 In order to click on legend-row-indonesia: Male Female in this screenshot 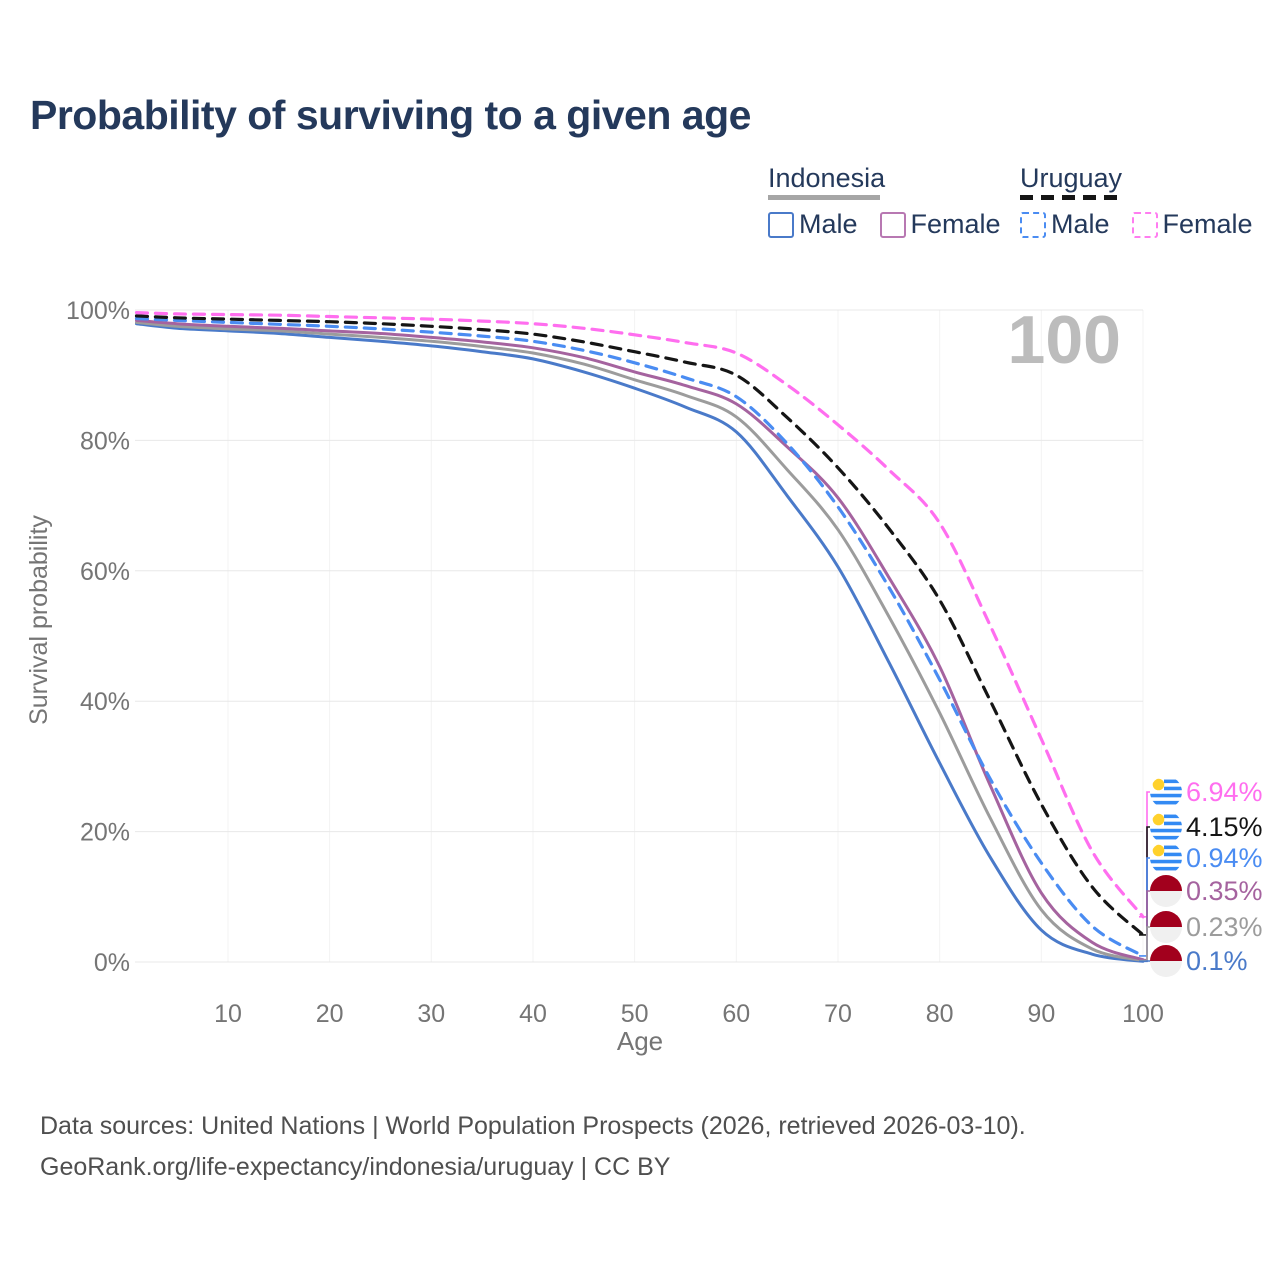, I will do `click(895, 224)`.